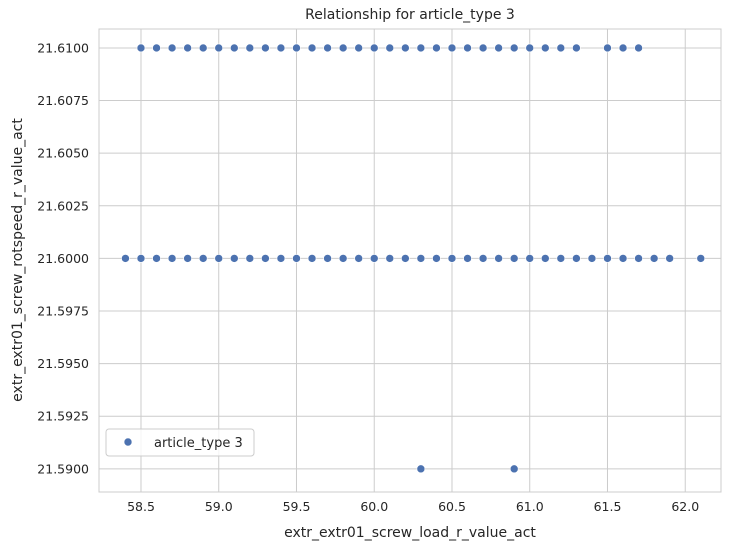  I want to click on x-tick-label: 59.0, so click(219, 506).